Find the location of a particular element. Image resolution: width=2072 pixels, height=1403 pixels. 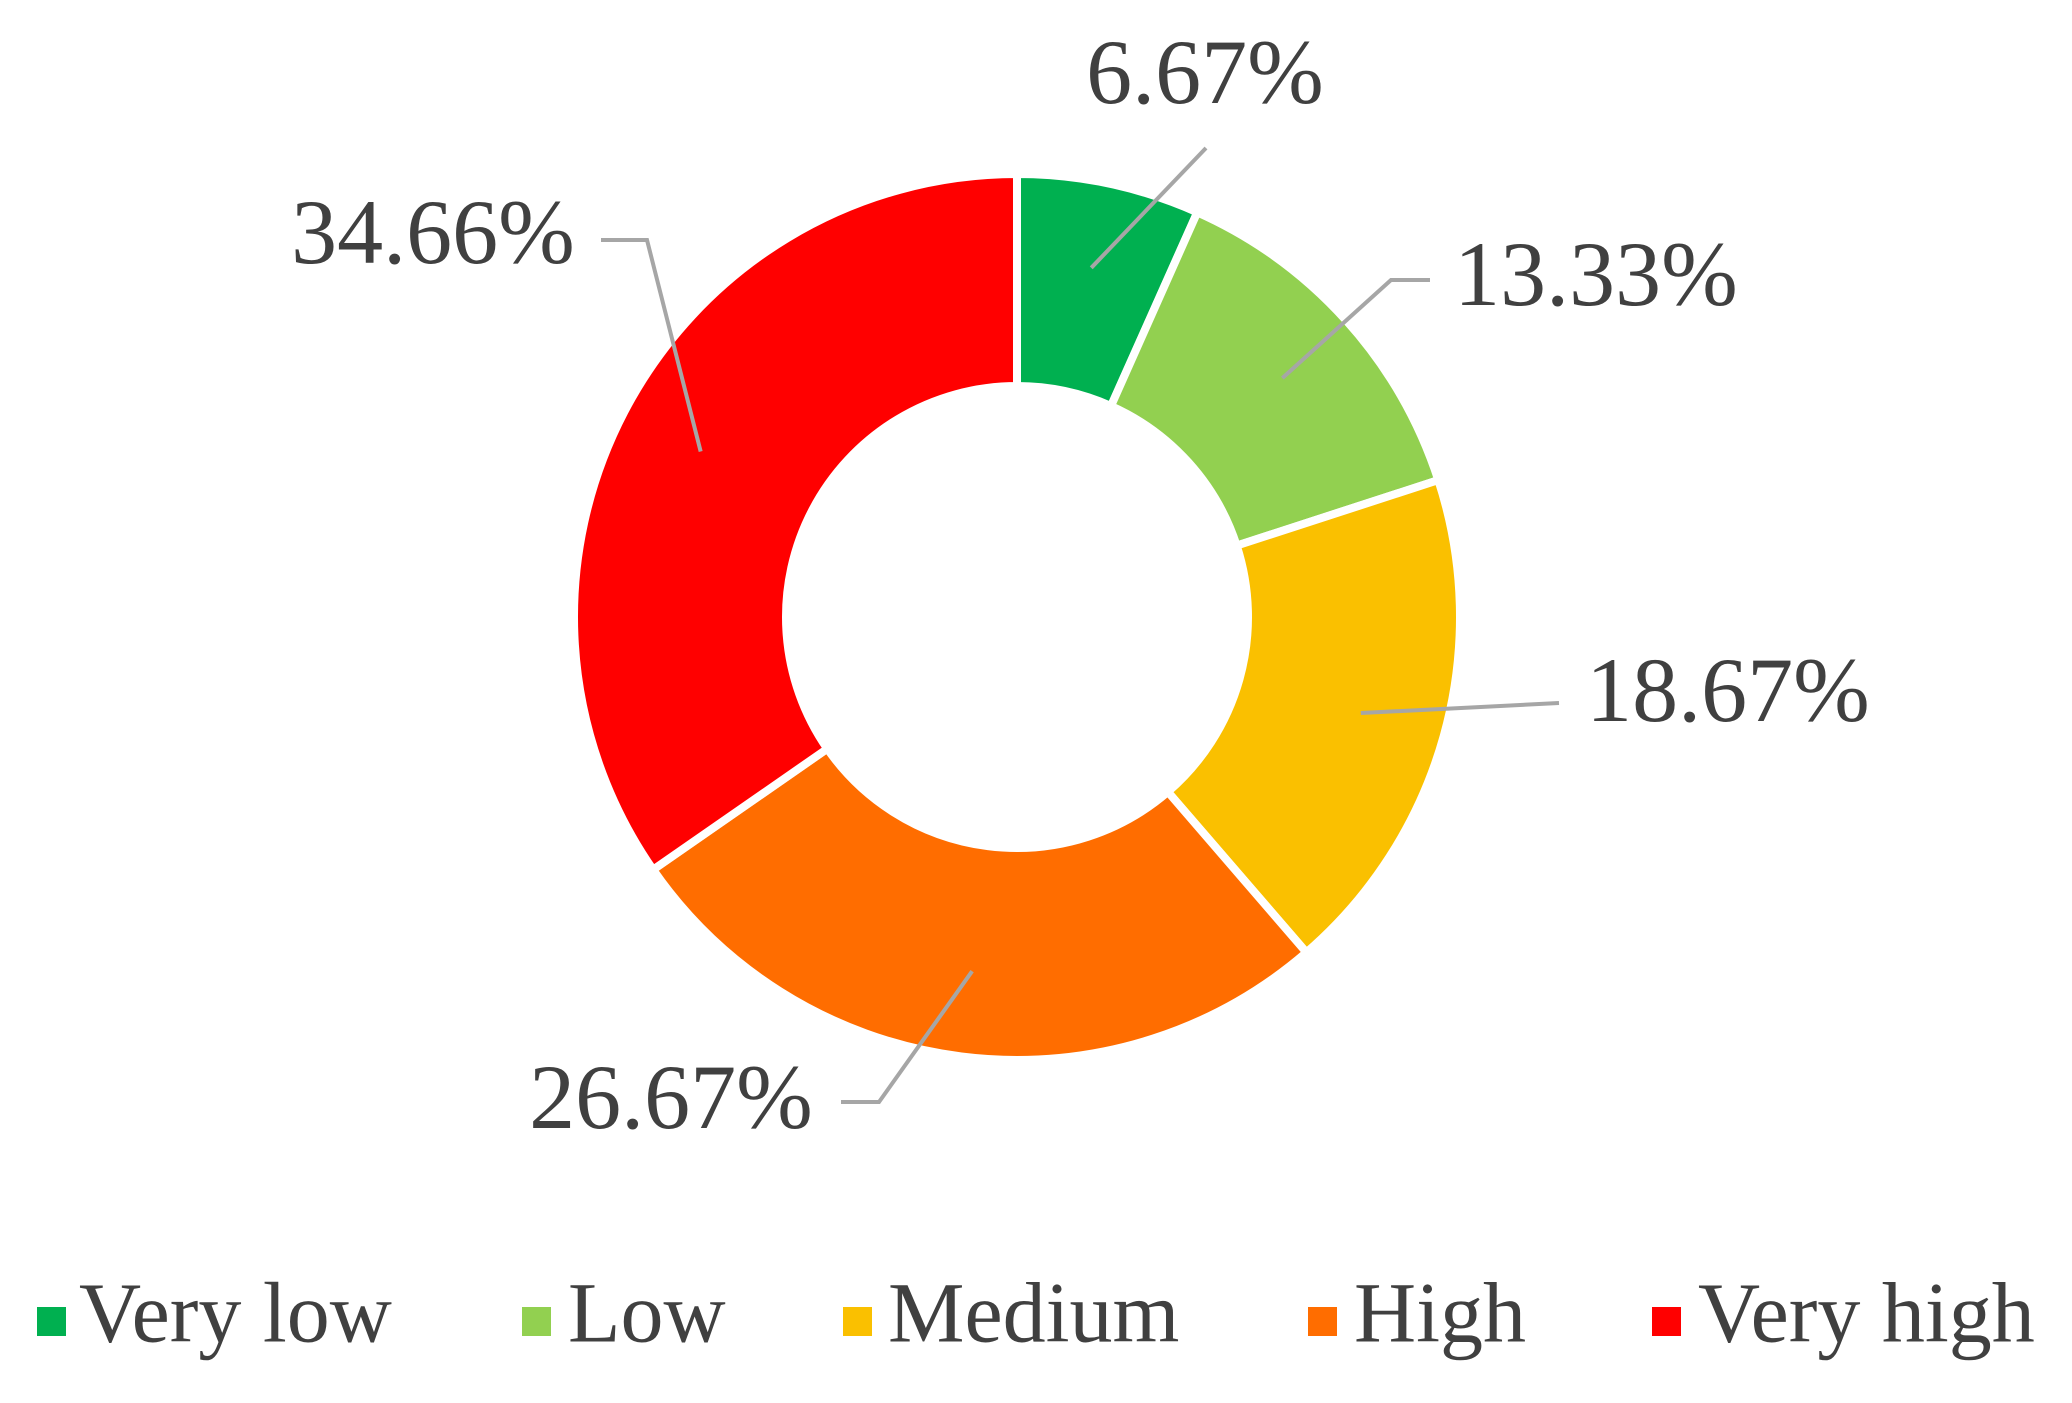

legend-label: Very high is located at coordinates (1866, 1313).